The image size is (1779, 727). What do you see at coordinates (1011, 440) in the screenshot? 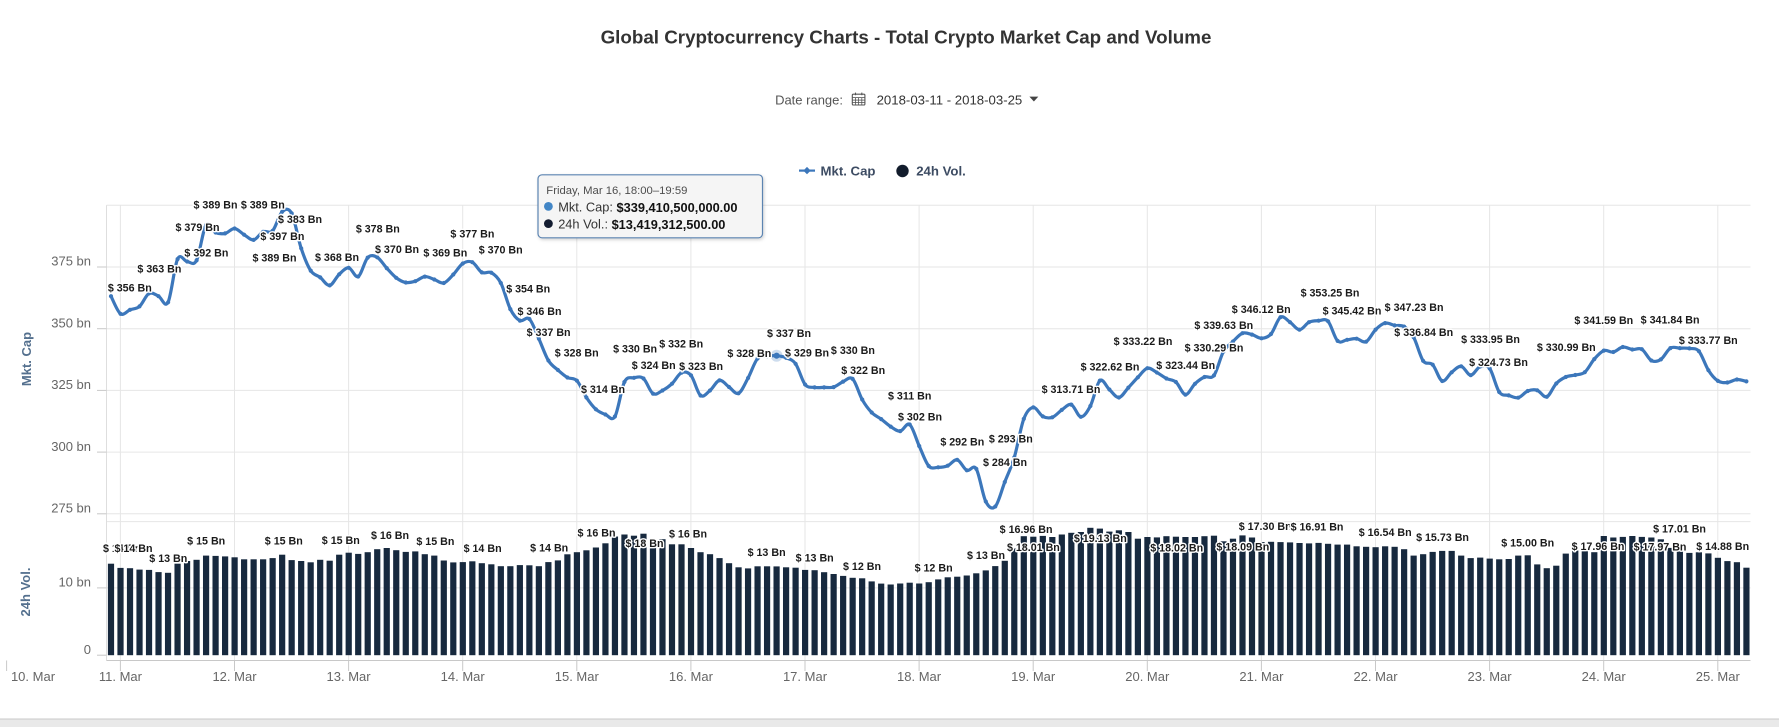
I see `svg-text: $ 293 Bn` at bounding box center [1011, 440].